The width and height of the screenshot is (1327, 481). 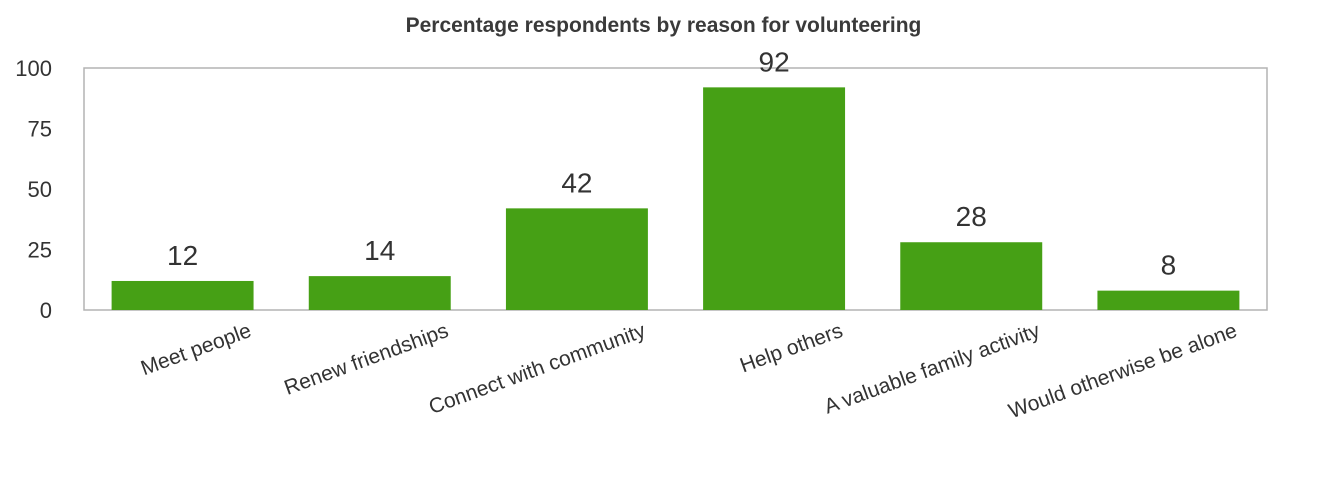 What do you see at coordinates (182, 255) in the screenshot?
I see `data-label: 12` at bounding box center [182, 255].